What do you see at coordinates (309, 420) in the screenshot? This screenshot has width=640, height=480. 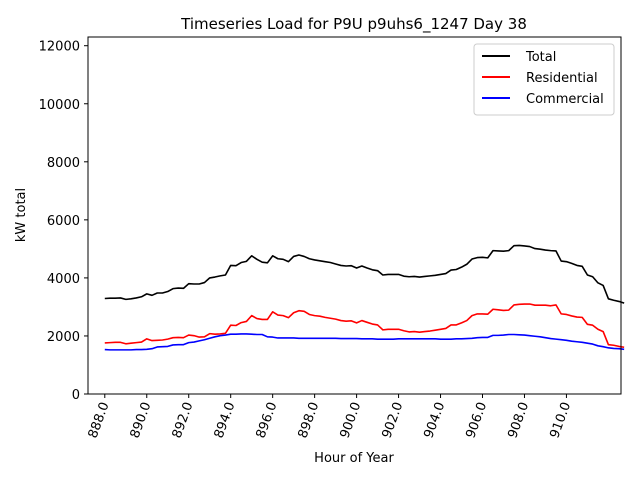 I see `x-tick-label: 898.0` at bounding box center [309, 420].